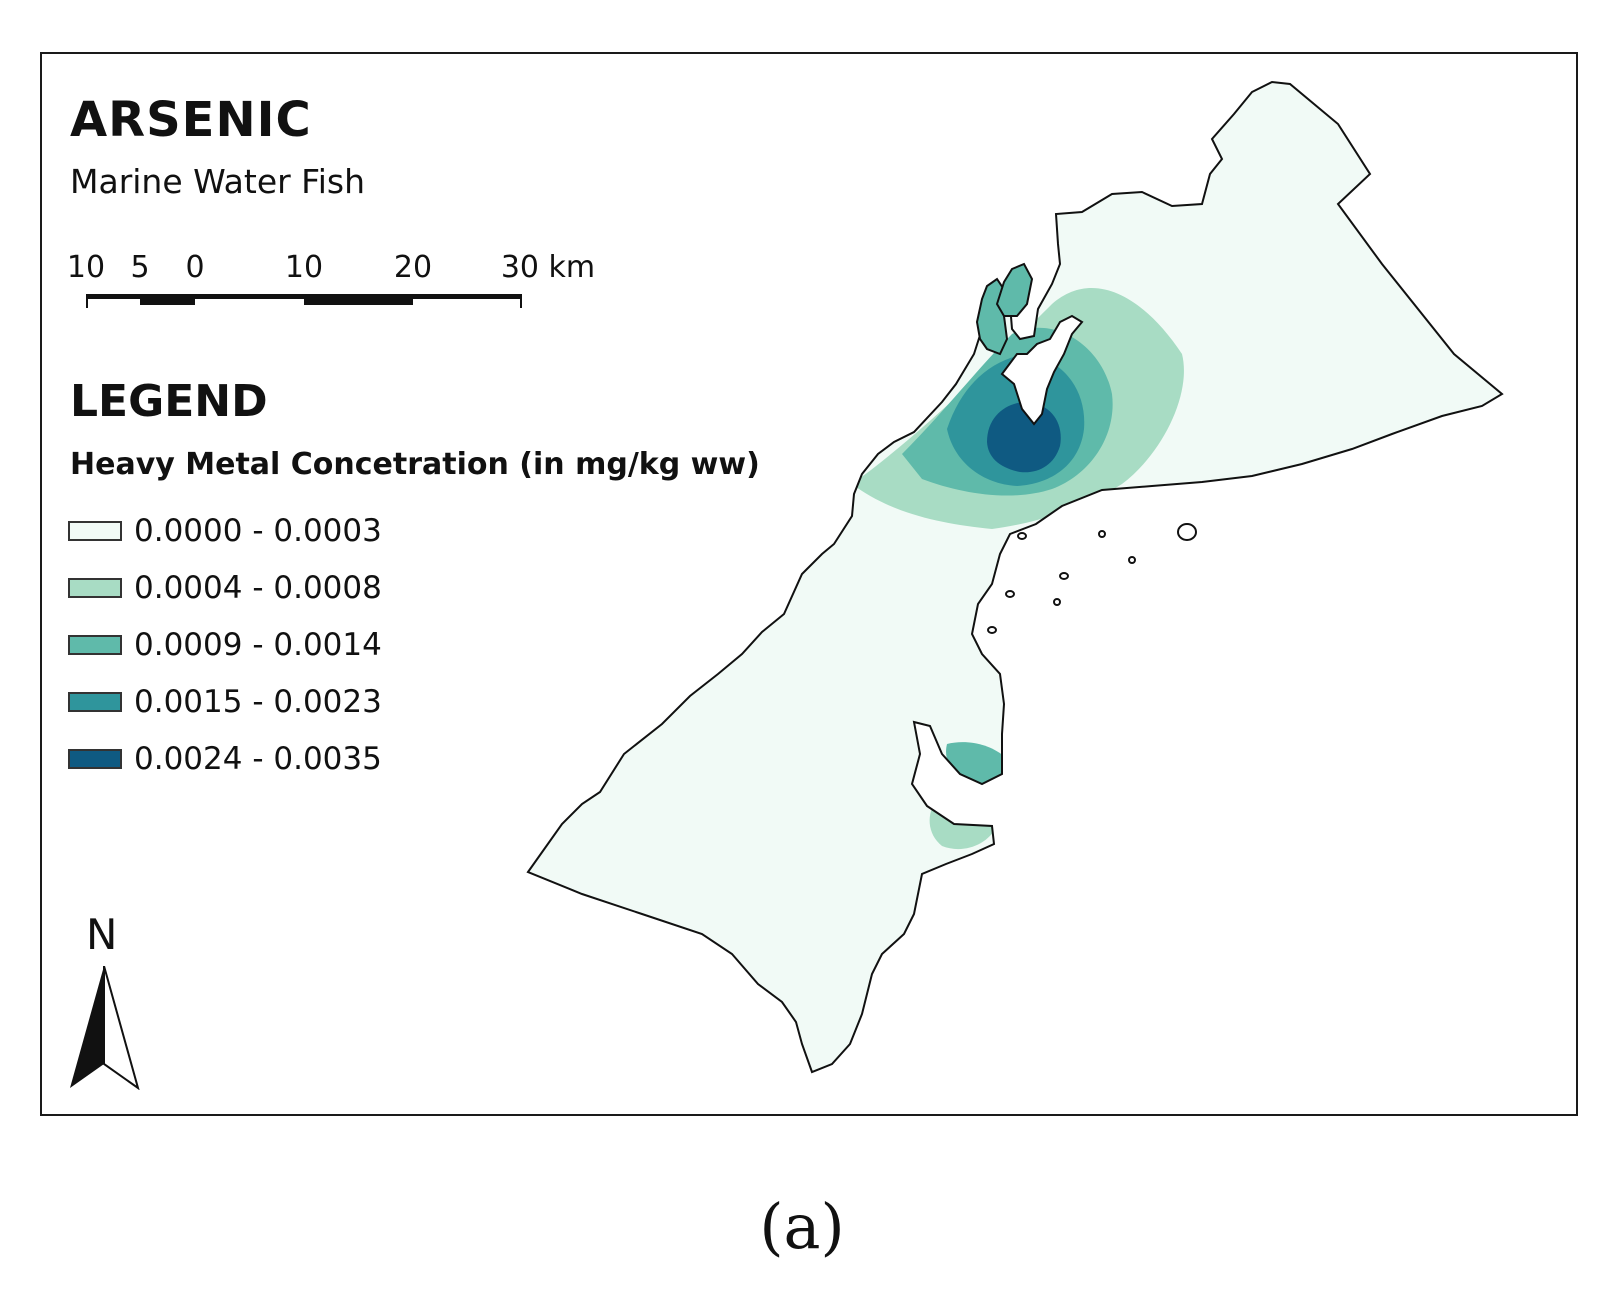 The image size is (1604, 1315). I want to click on legend-item: 0.0015 - 0.0023, so click(225, 701).